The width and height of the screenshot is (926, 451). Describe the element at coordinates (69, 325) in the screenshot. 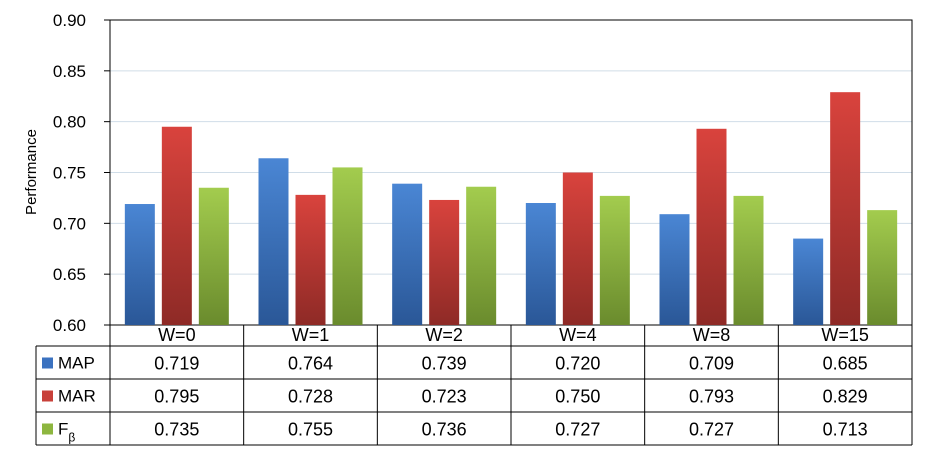

I see `y-tick-label: 0.60` at that location.